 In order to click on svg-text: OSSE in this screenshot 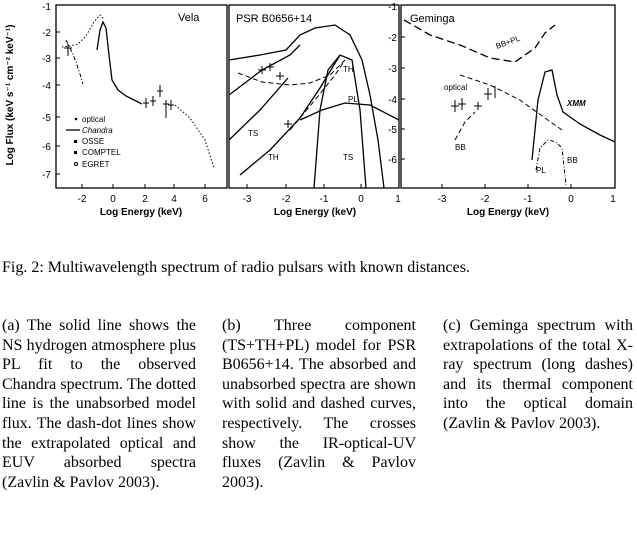, I will do `click(93, 141)`.